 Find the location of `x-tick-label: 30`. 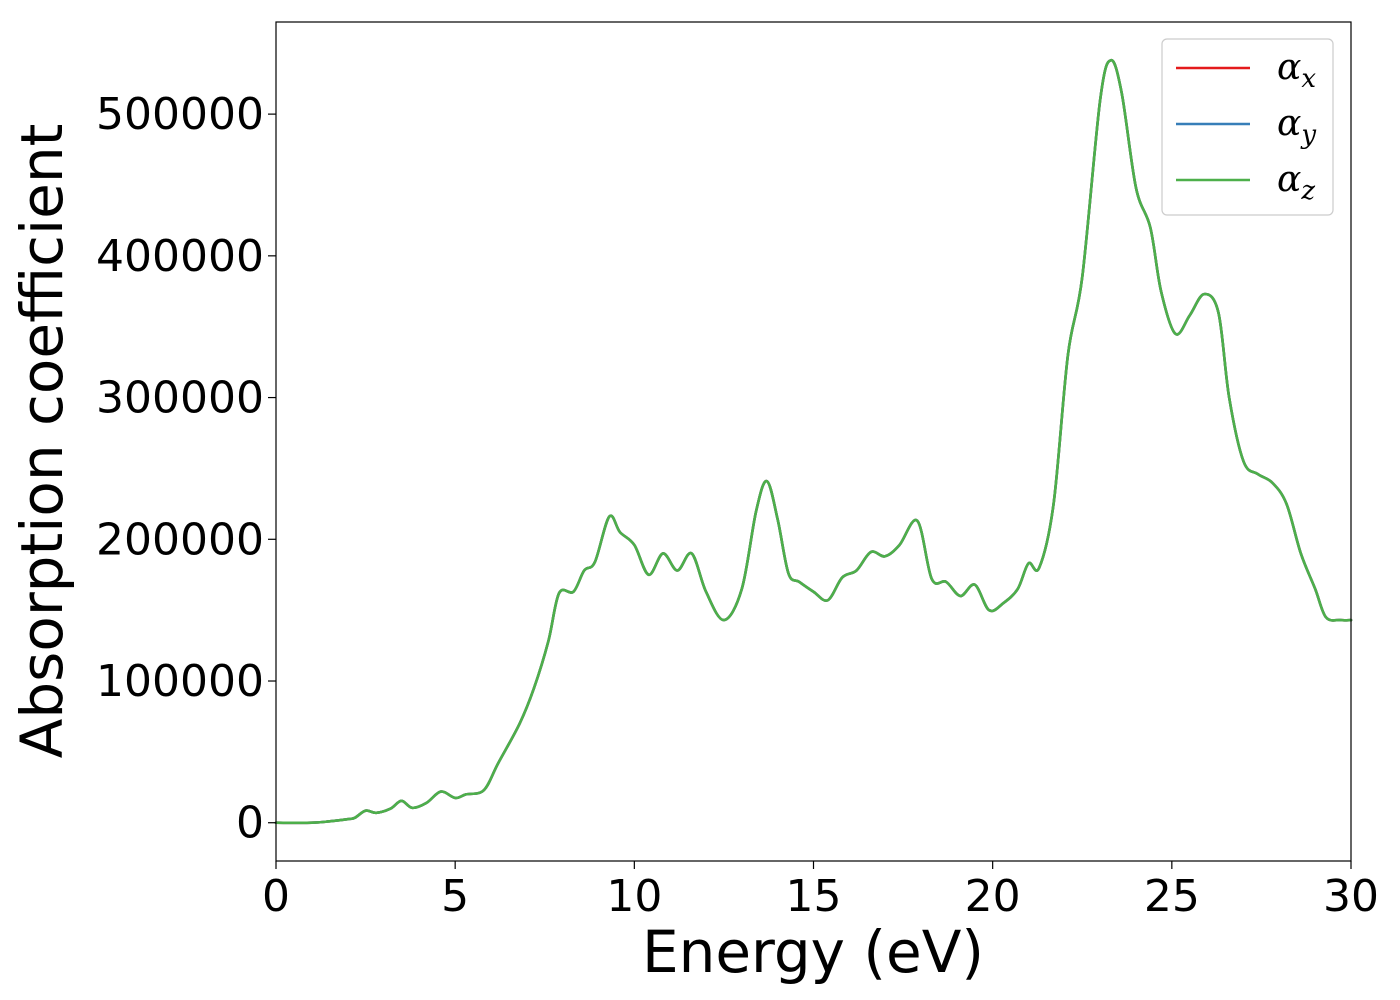

x-tick-label: 30 is located at coordinates (1351, 896).